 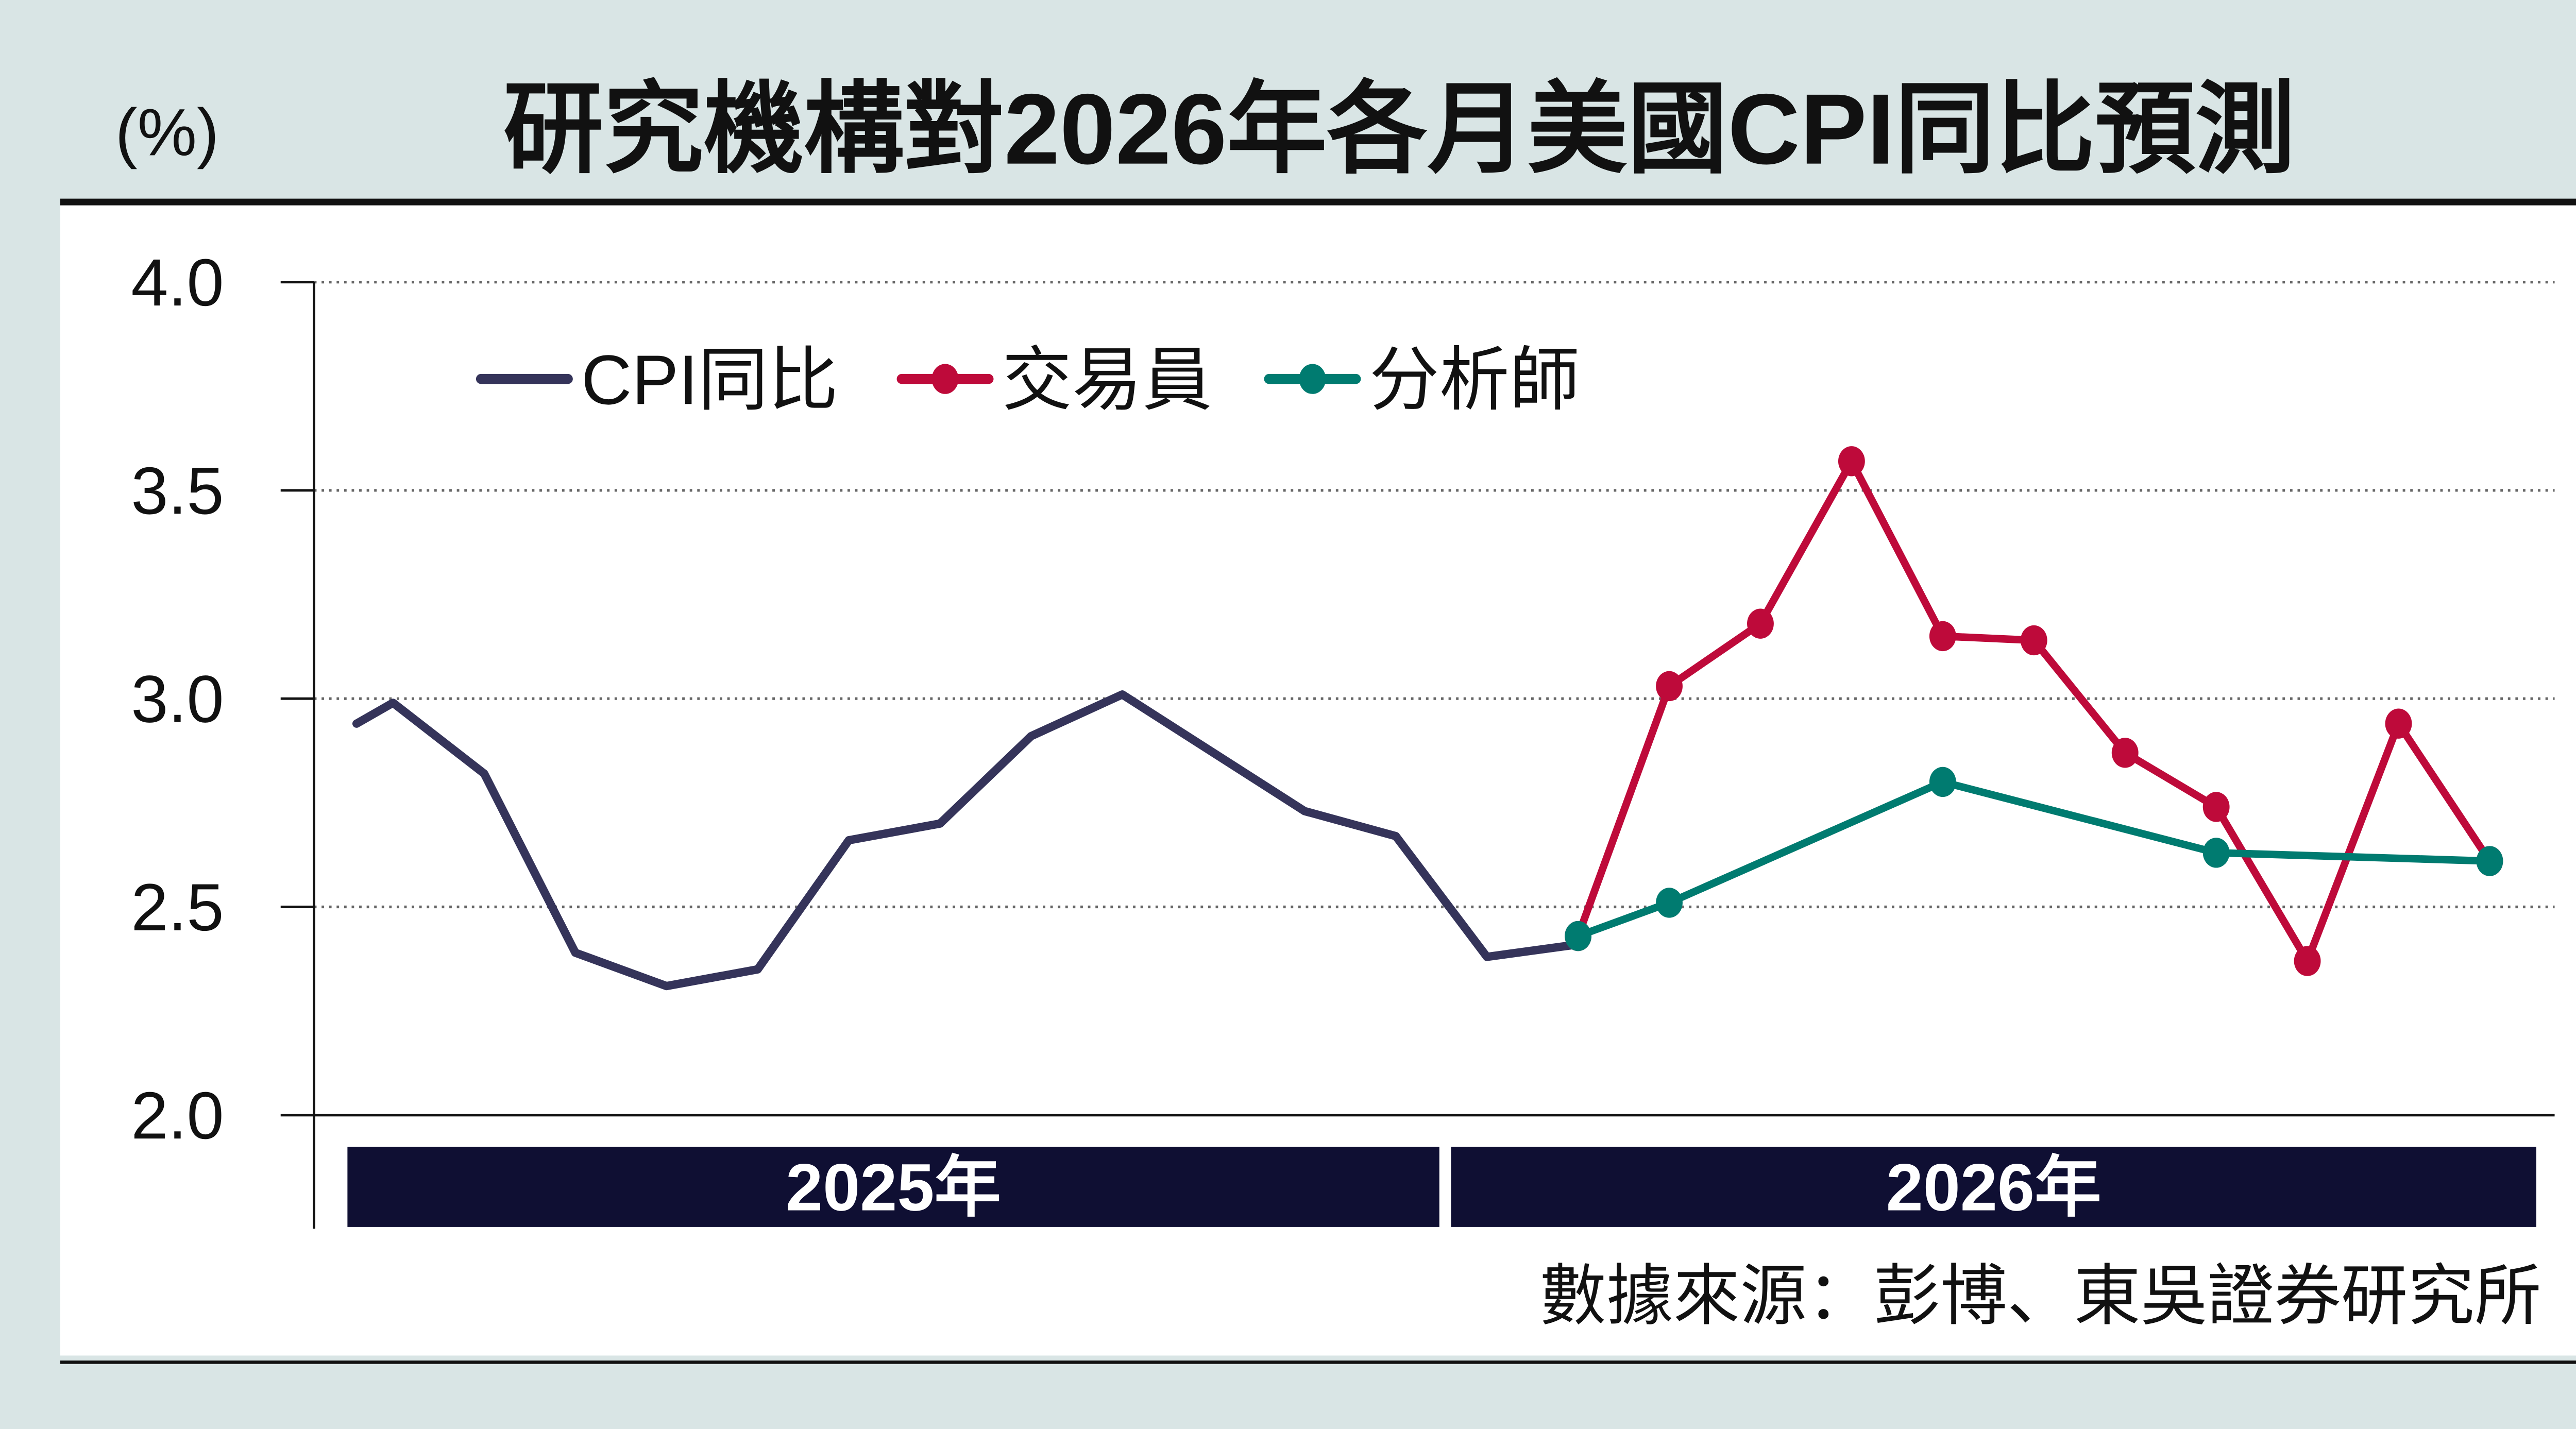 What do you see at coordinates (1399, 130) in the screenshot?
I see `chart-title: 研究機構對2026年各月美國CPI同比預測` at bounding box center [1399, 130].